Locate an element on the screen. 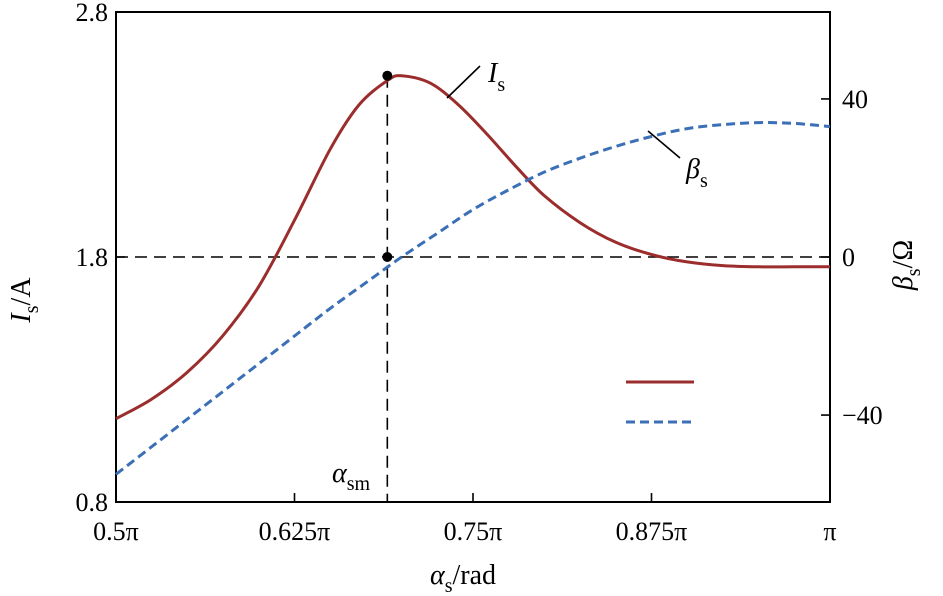  y-right-tick-label: 0 is located at coordinates (848, 257).